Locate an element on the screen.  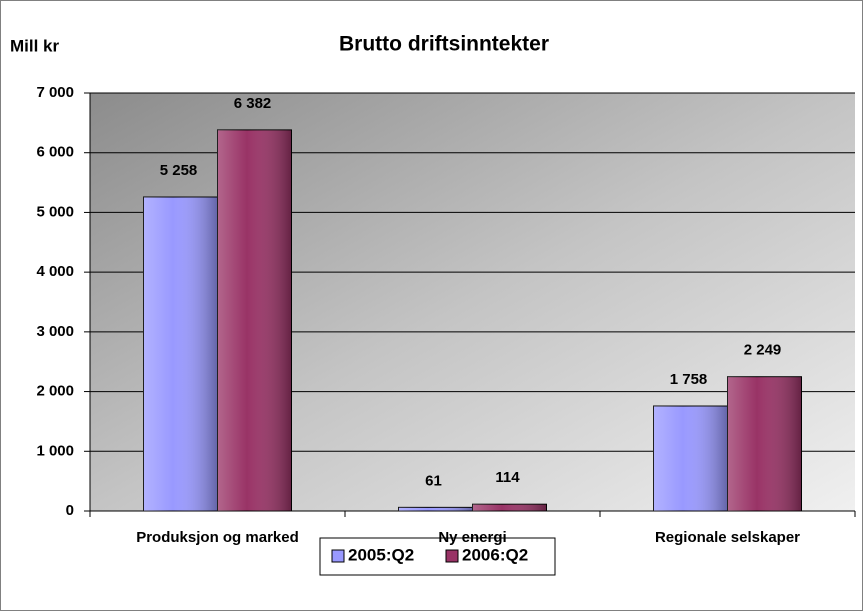
x-tick-label: Ny energi is located at coordinates (472, 537).